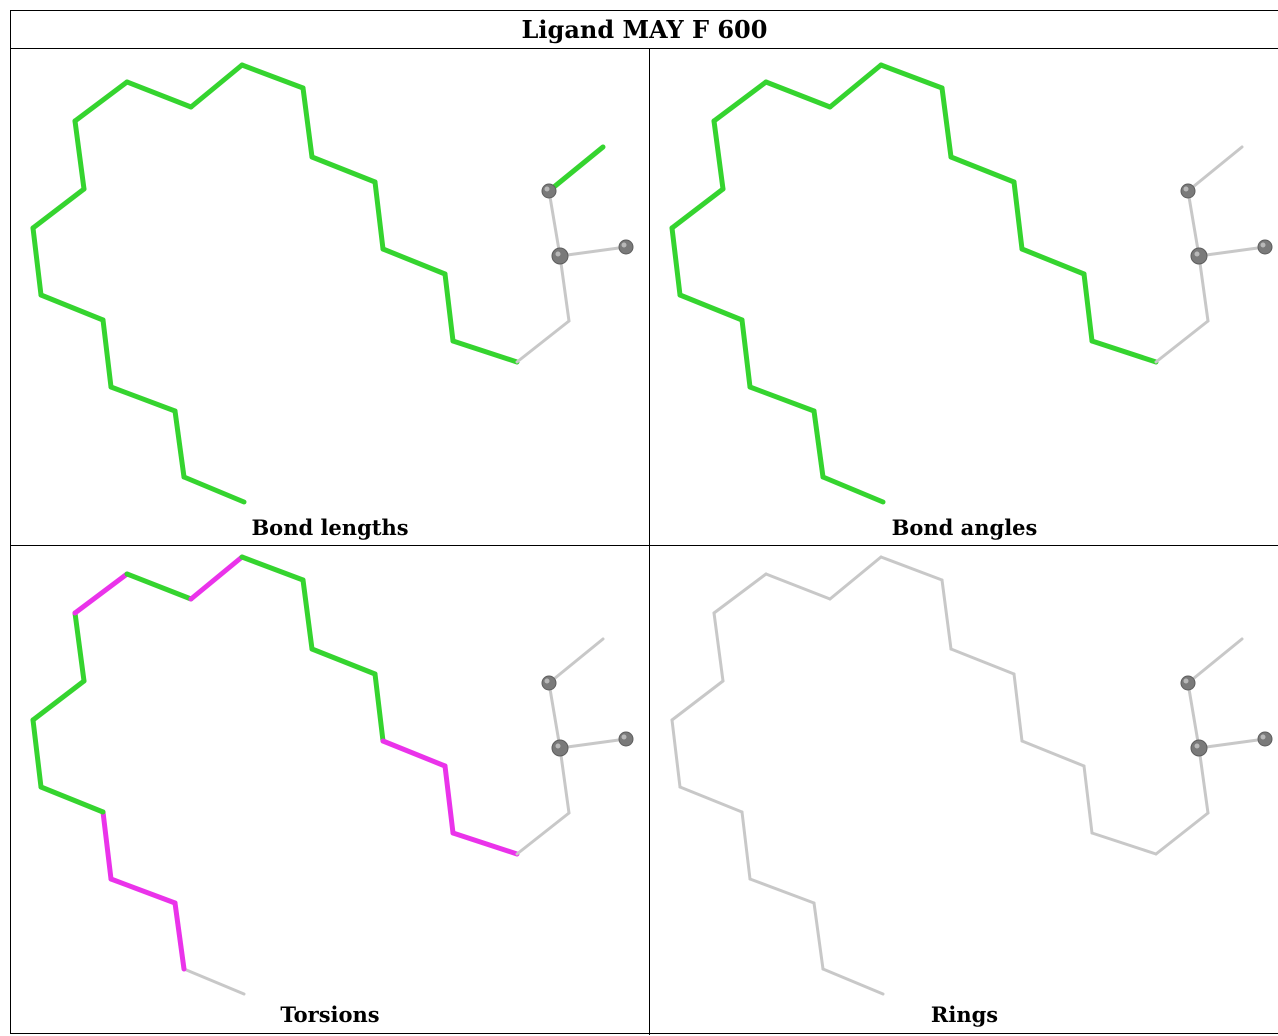 The image size is (1278, 1036). I want to click on vertical-divider, so click(649, 542).